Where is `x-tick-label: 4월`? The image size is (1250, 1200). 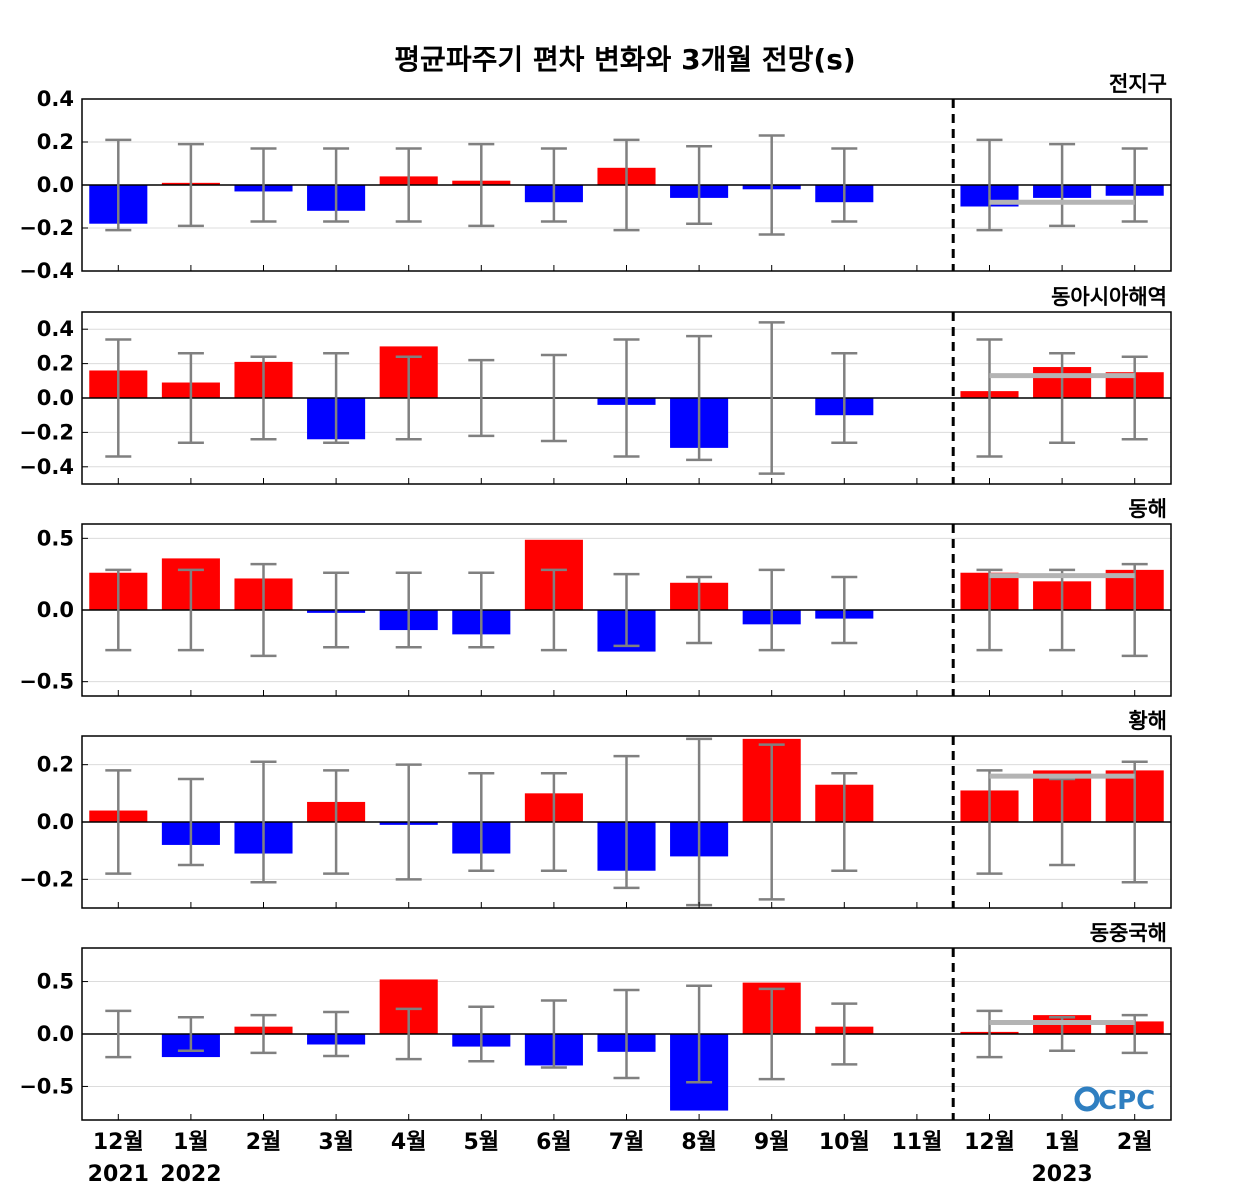 x-tick-label: 4월 is located at coordinates (409, 1142).